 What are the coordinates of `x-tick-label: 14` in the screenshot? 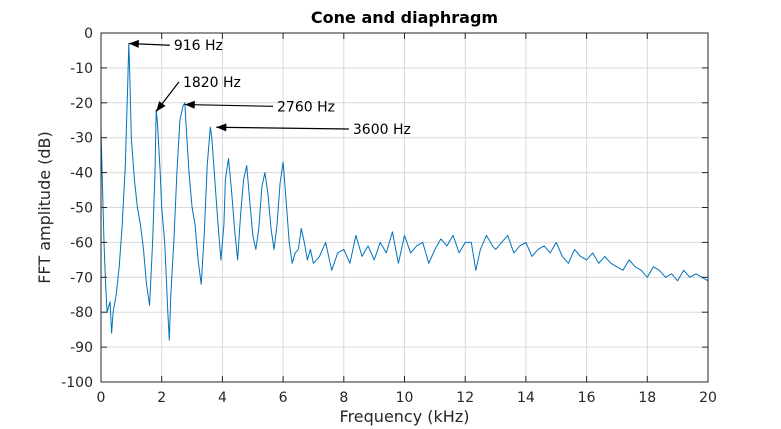 It's located at (526, 398).